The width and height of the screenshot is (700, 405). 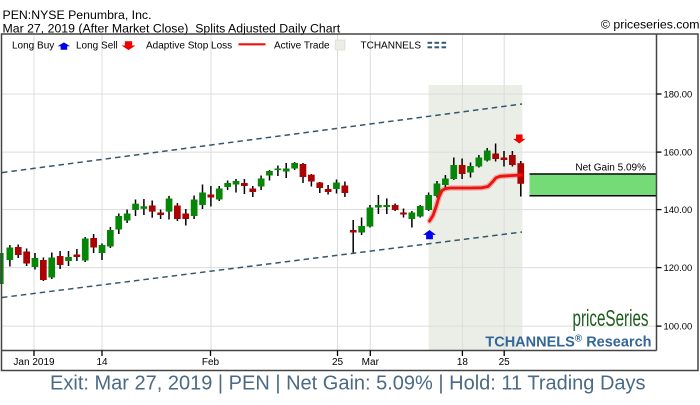 What do you see at coordinates (211, 362) in the screenshot?
I see `svg-text: Feb` at bounding box center [211, 362].